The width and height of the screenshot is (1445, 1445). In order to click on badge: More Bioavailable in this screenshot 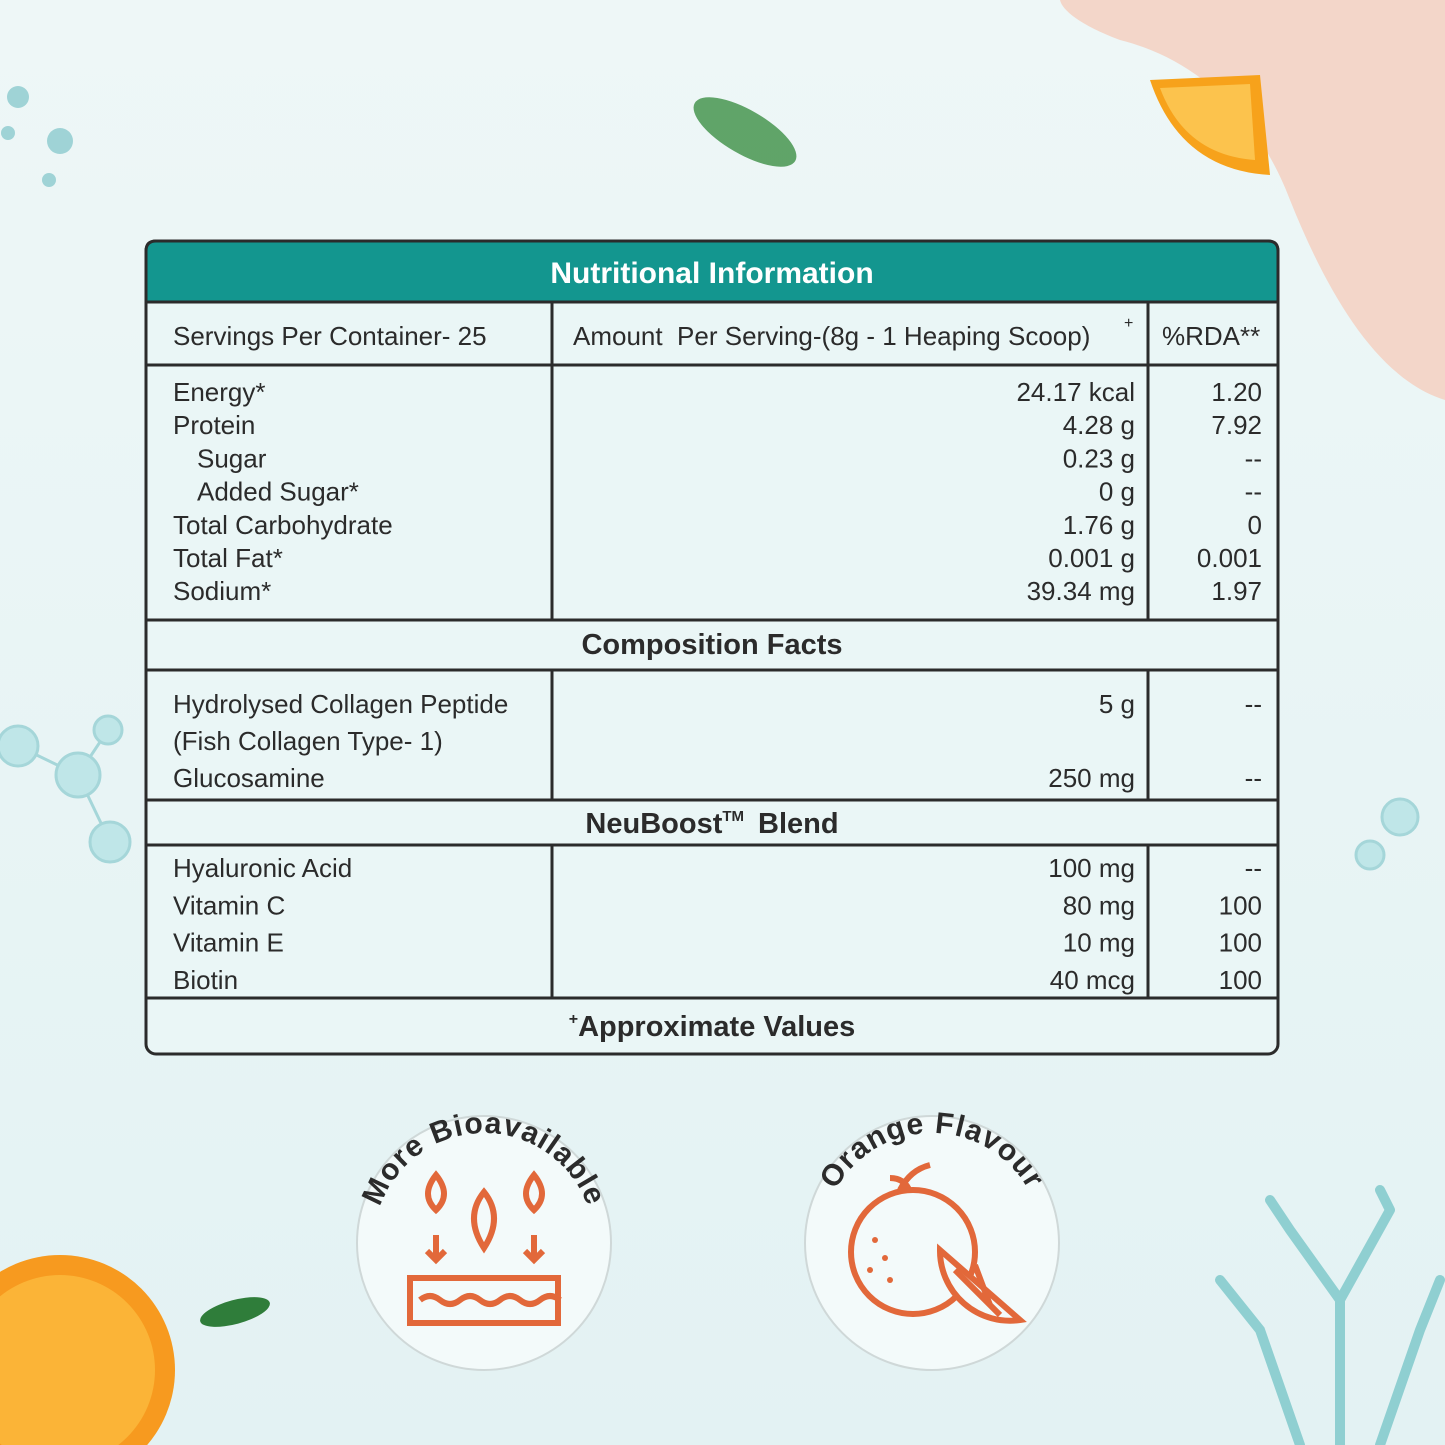, I will do `click(484, 1239)`.